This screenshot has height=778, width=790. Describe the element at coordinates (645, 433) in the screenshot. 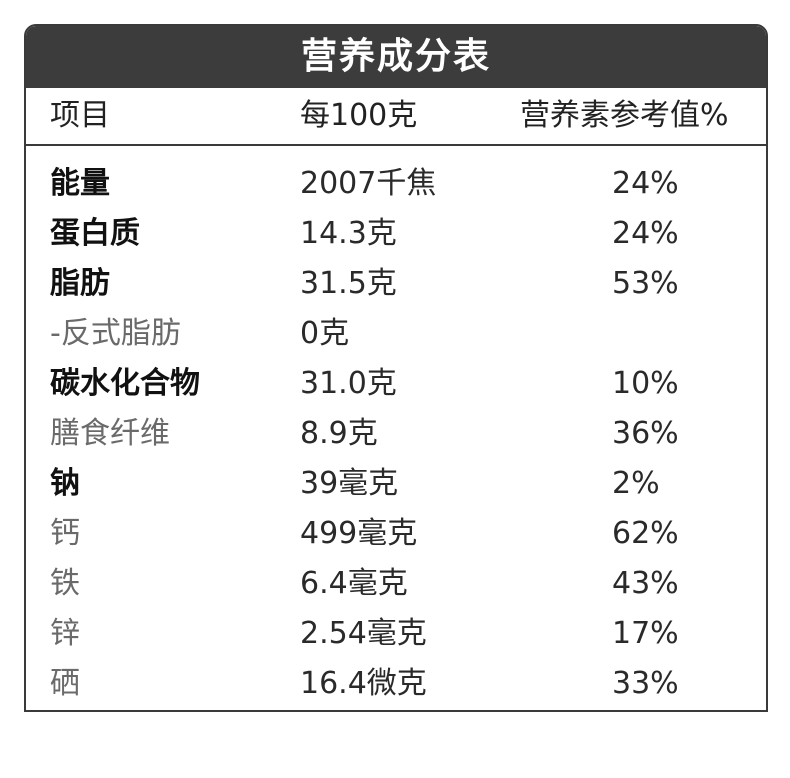

I see `nutrient-nrv: 36%` at that location.